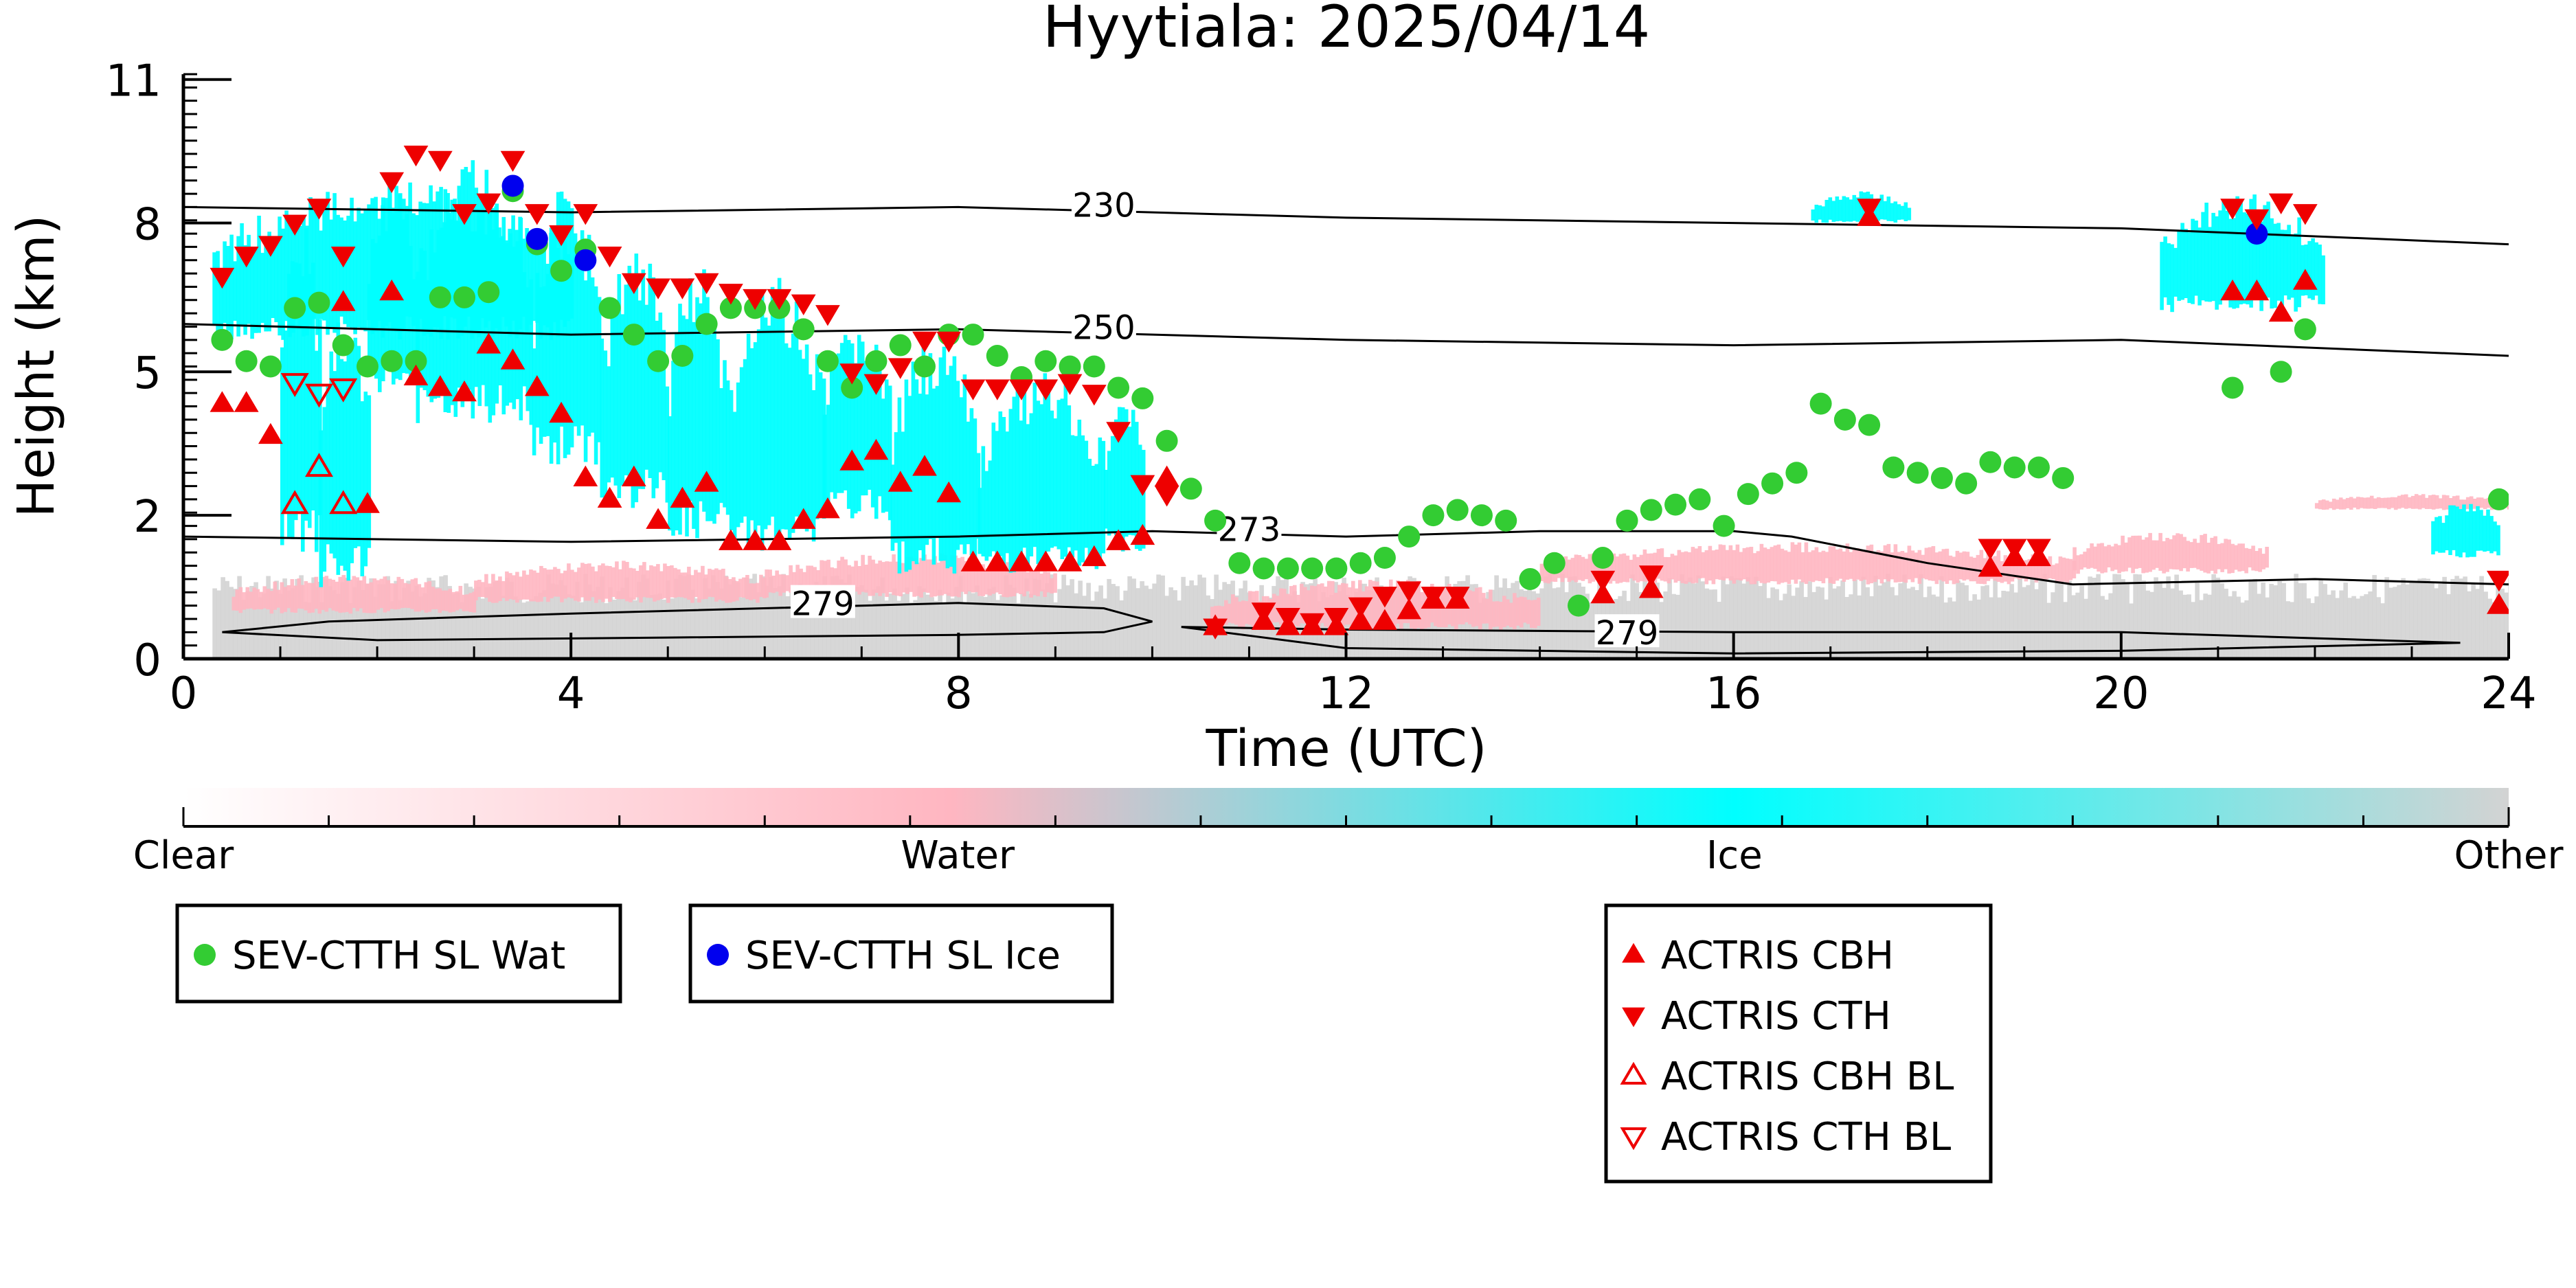  I want to click on y-tick-label: 0, so click(147, 660).